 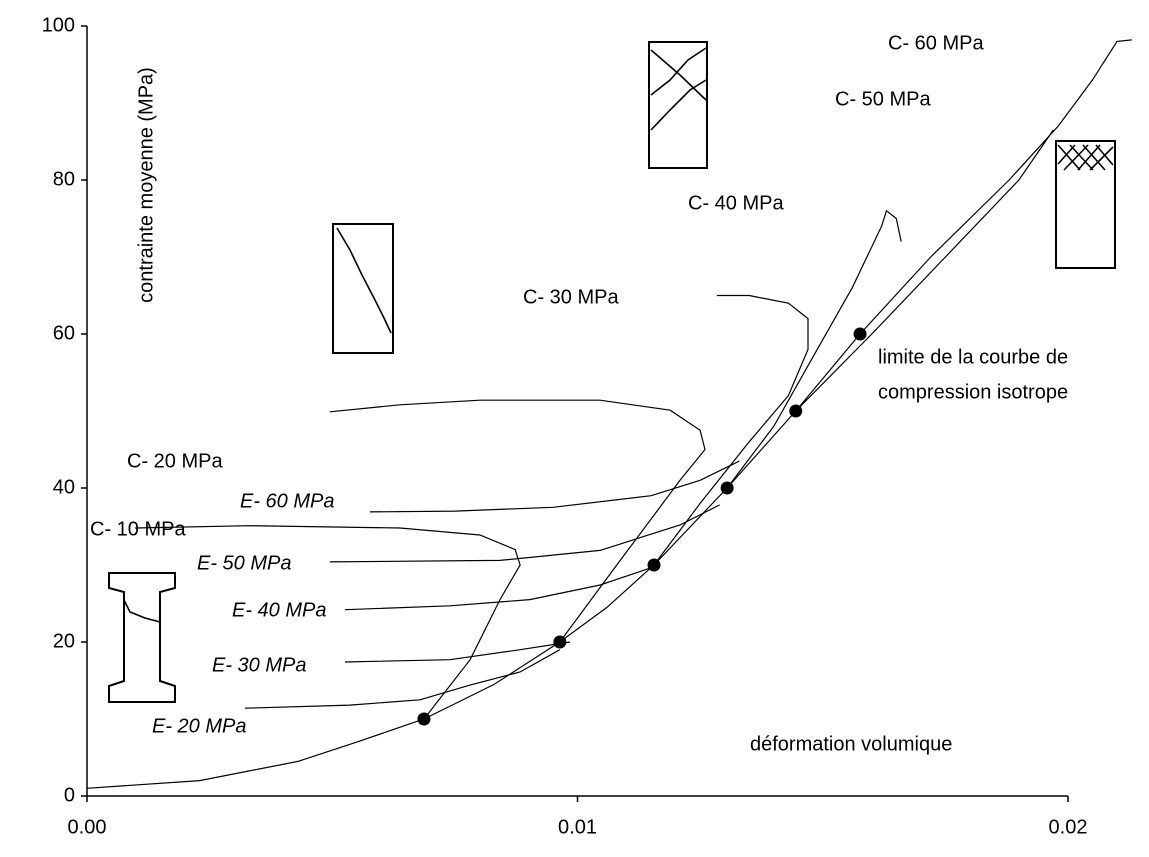 What do you see at coordinates (64, 641) in the screenshot?
I see `y-tick-label: 20` at bounding box center [64, 641].